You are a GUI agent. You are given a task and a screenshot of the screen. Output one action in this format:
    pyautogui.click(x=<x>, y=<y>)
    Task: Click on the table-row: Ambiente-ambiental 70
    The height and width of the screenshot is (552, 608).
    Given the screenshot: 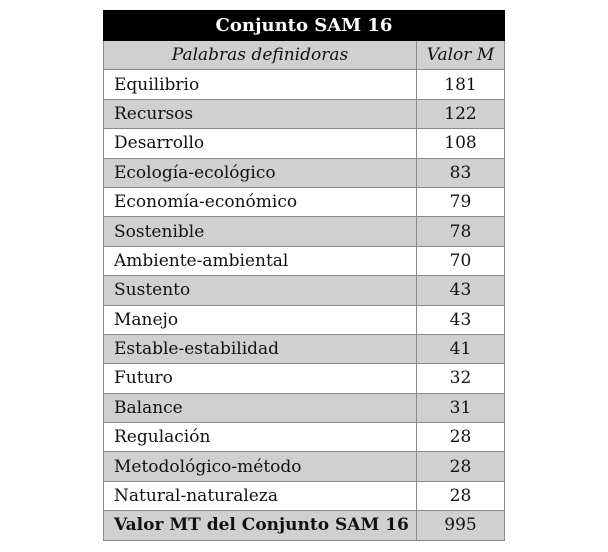 What is the action you would take?
    pyautogui.click(x=304, y=261)
    